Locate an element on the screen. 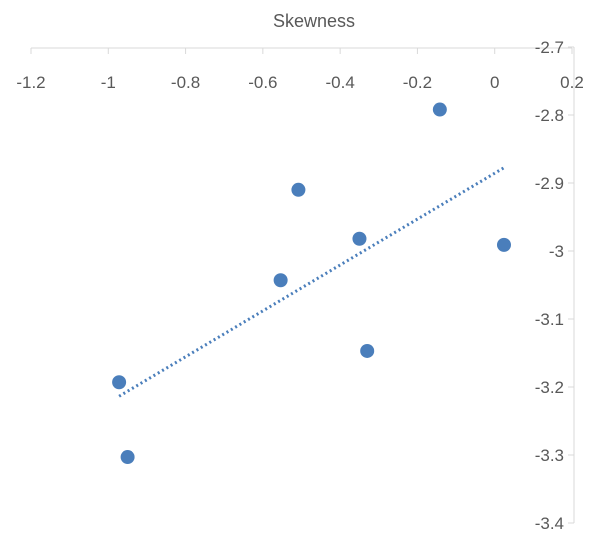  y-tick-label: -3.2 is located at coordinates (549, 387).